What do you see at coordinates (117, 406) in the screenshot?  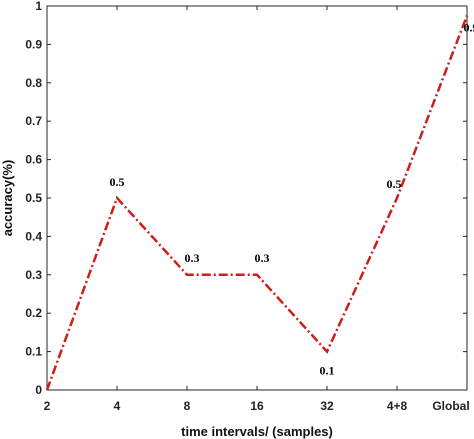 I see `x-tick-label: 4` at bounding box center [117, 406].